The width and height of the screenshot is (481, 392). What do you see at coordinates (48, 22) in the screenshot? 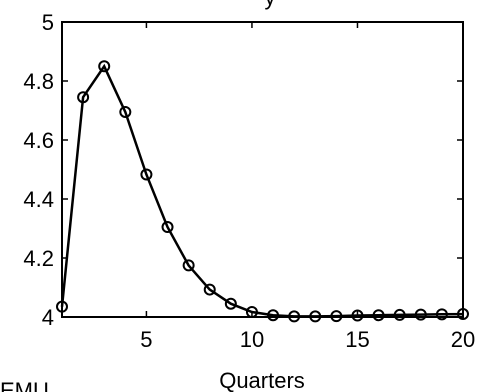
I see `y-tick-label: 5` at bounding box center [48, 22].